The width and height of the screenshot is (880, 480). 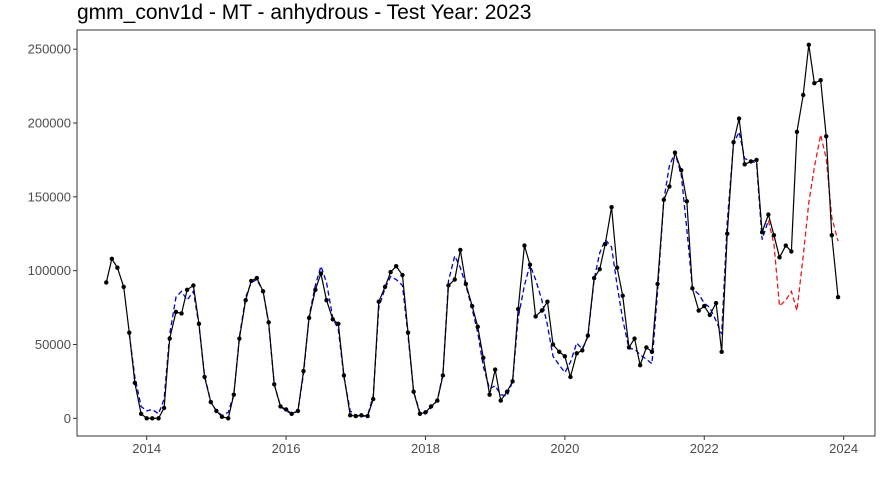 I want to click on x-tick-label: 2016, so click(x=286, y=448).